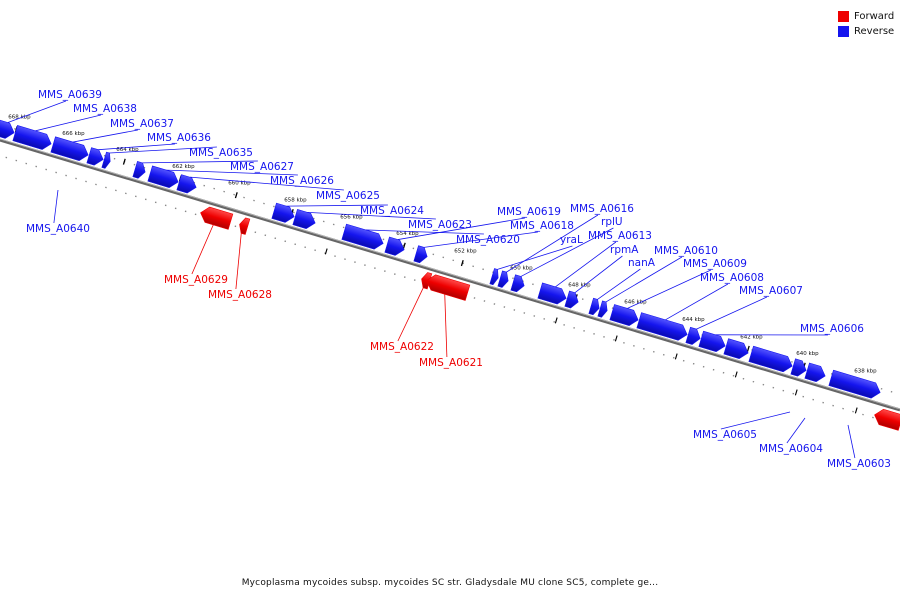 Image resolution: width=900 pixels, height=600 pixels. I want to click on gene-label: MMS_A0607, so click(771, 291).